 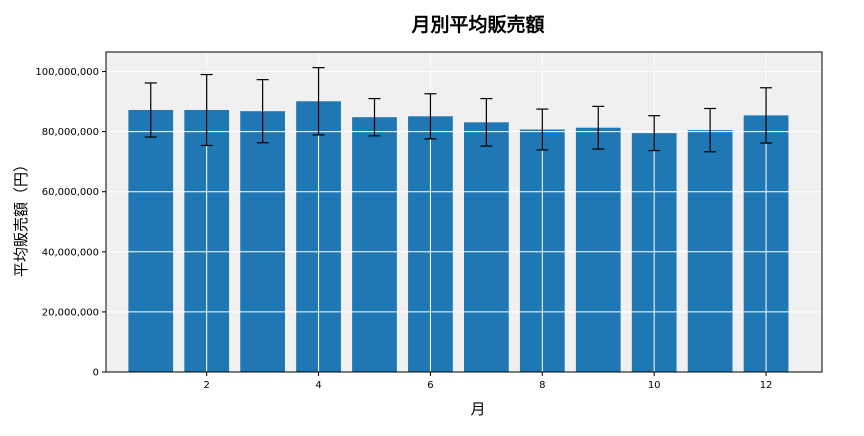 I want to click on y-tick-label: 60,000,000, so click(x=70, y=192).